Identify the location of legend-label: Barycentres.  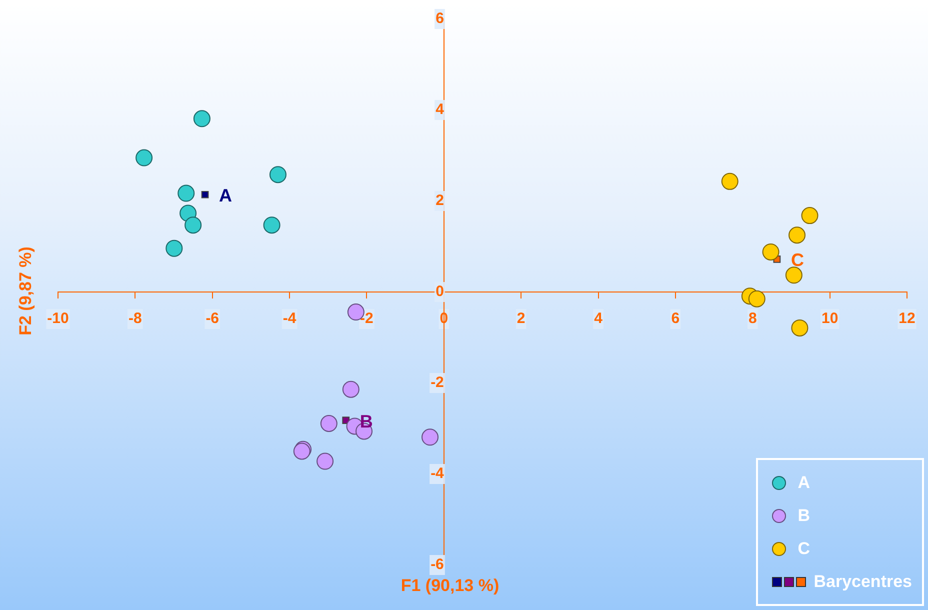
(862, 582).